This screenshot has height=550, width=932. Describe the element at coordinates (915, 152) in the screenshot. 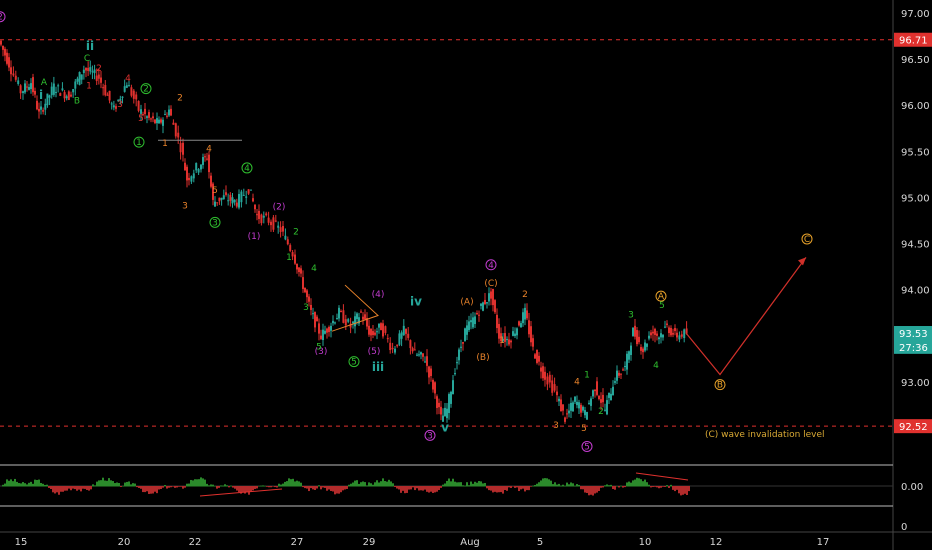

I see `price-tick-label: 95.50` at that location.